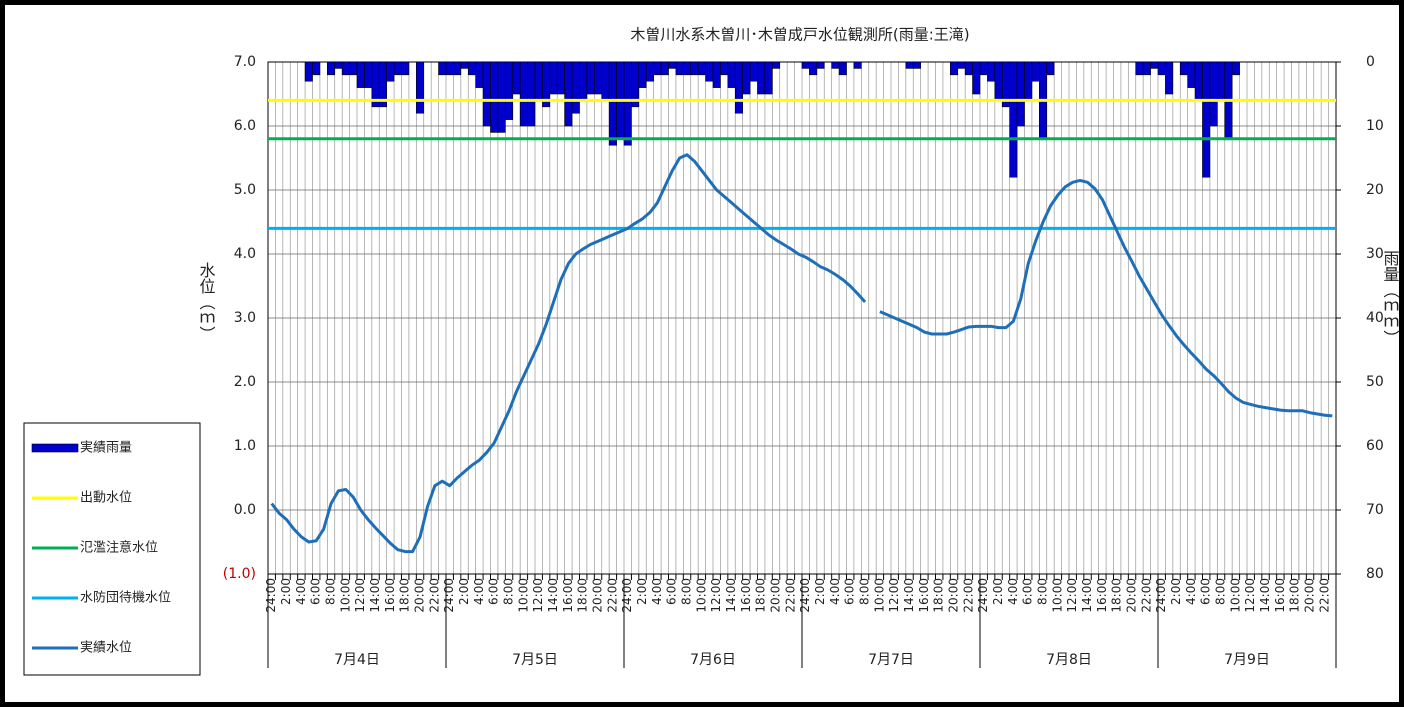 The height and width of the screenshot is (707, 1404). I want to click on day-label: 7月5日, so click(535, 660).